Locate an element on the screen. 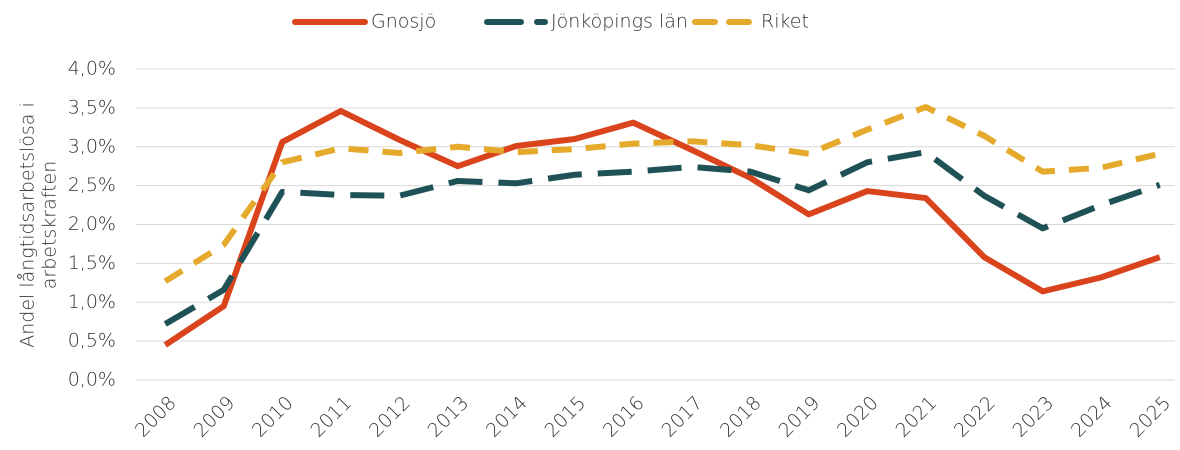  y-tick-label: 4,0% is located at coordinates (92, 69).